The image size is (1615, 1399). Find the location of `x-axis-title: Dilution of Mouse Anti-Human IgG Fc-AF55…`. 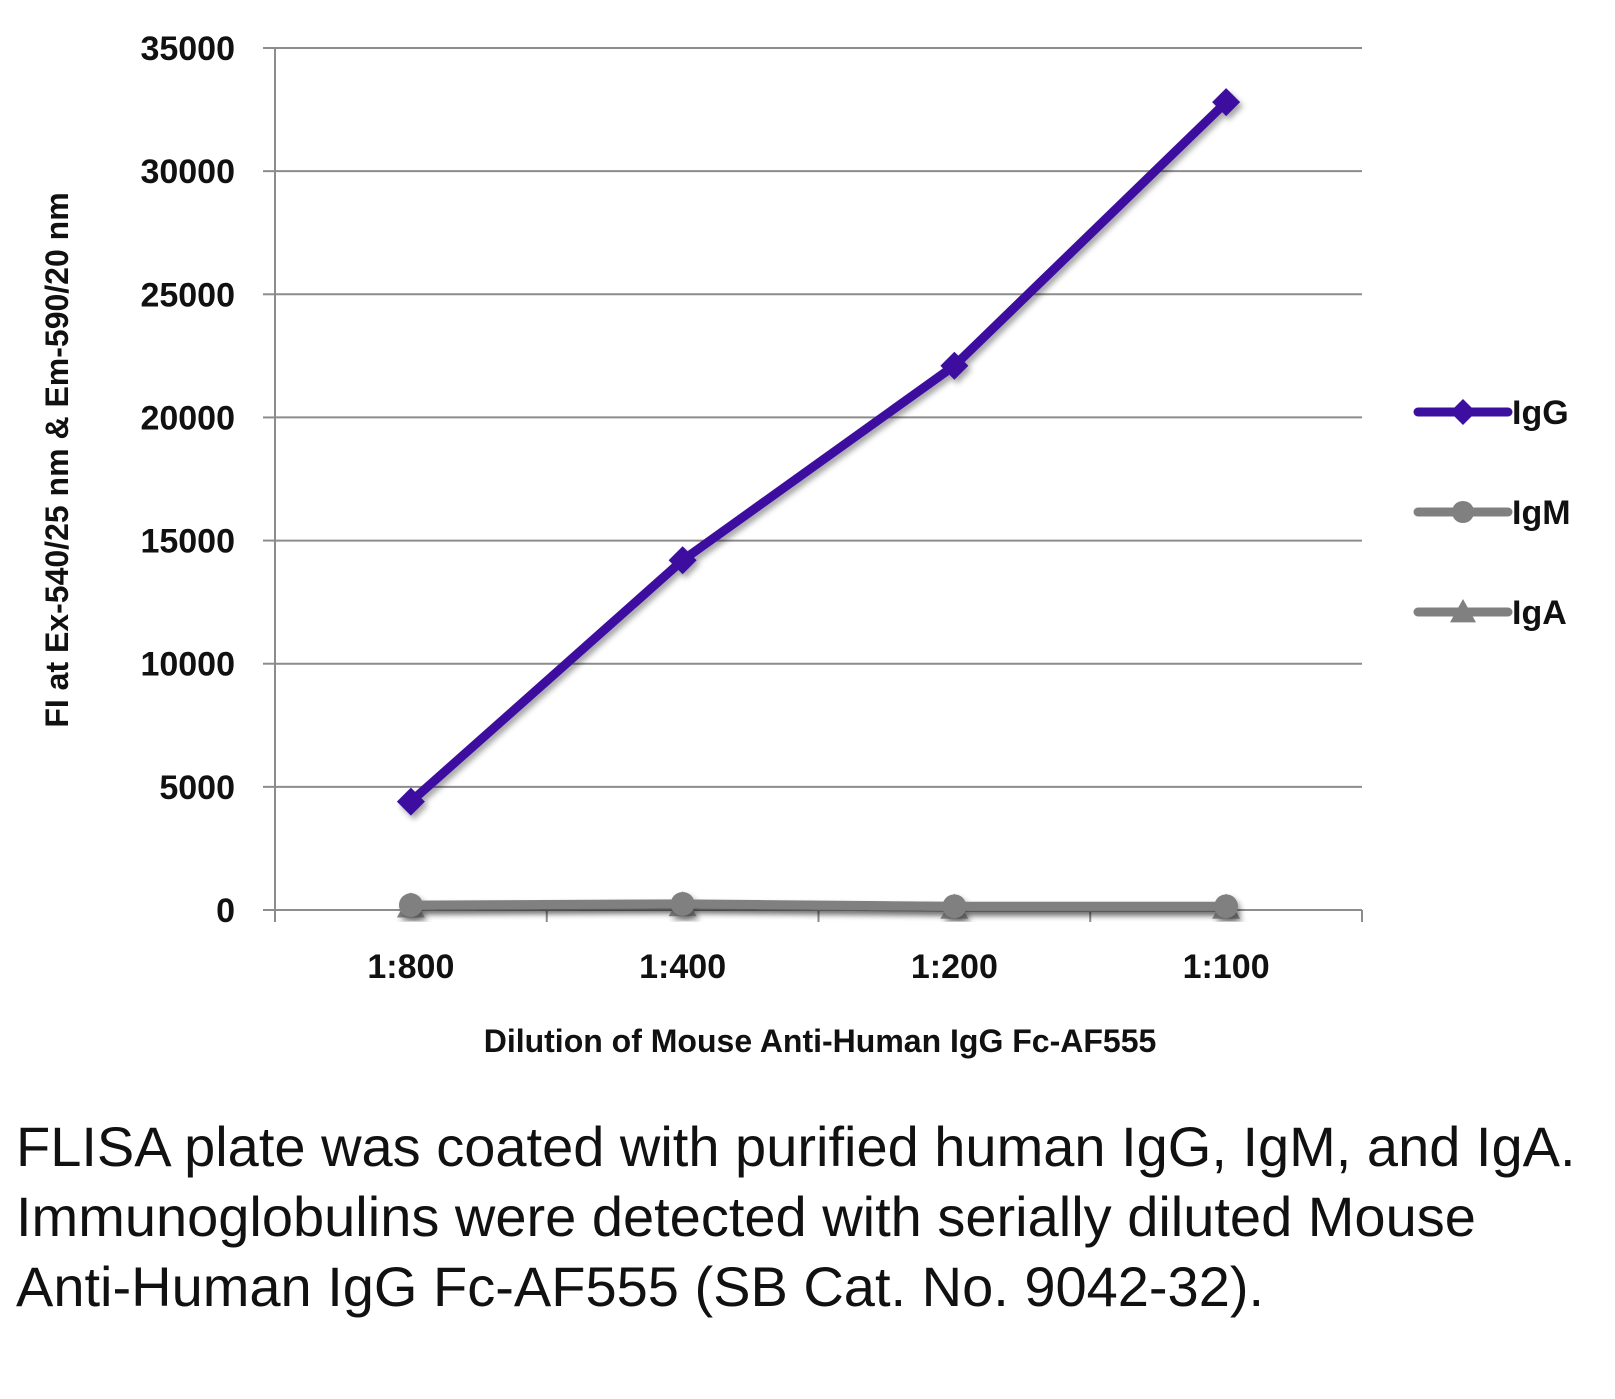

x-axis-title: Dilution of Mouse Anti-Human IgG Fc-AF55… is located at coordinates (820, 1041).